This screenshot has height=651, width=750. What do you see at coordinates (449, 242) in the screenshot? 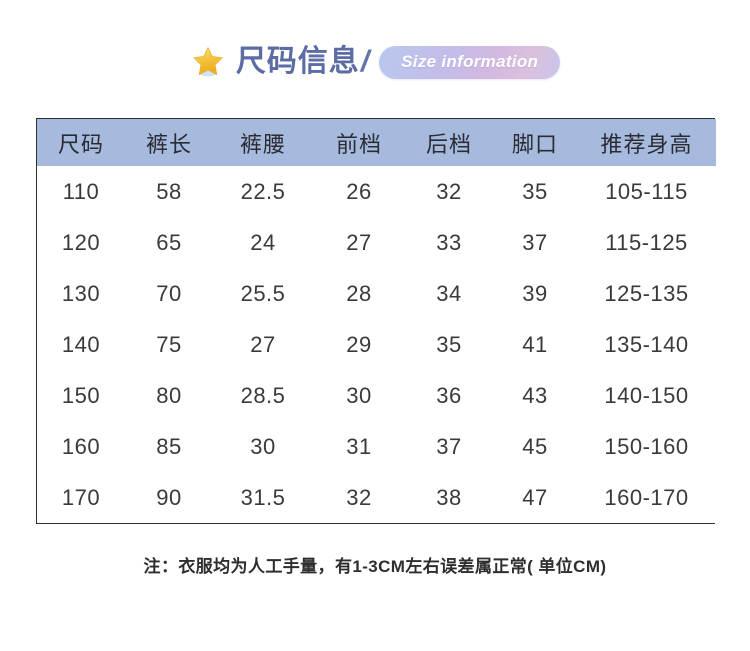
I see `cell-back-rise: 33` at bounding box center [449, 242].